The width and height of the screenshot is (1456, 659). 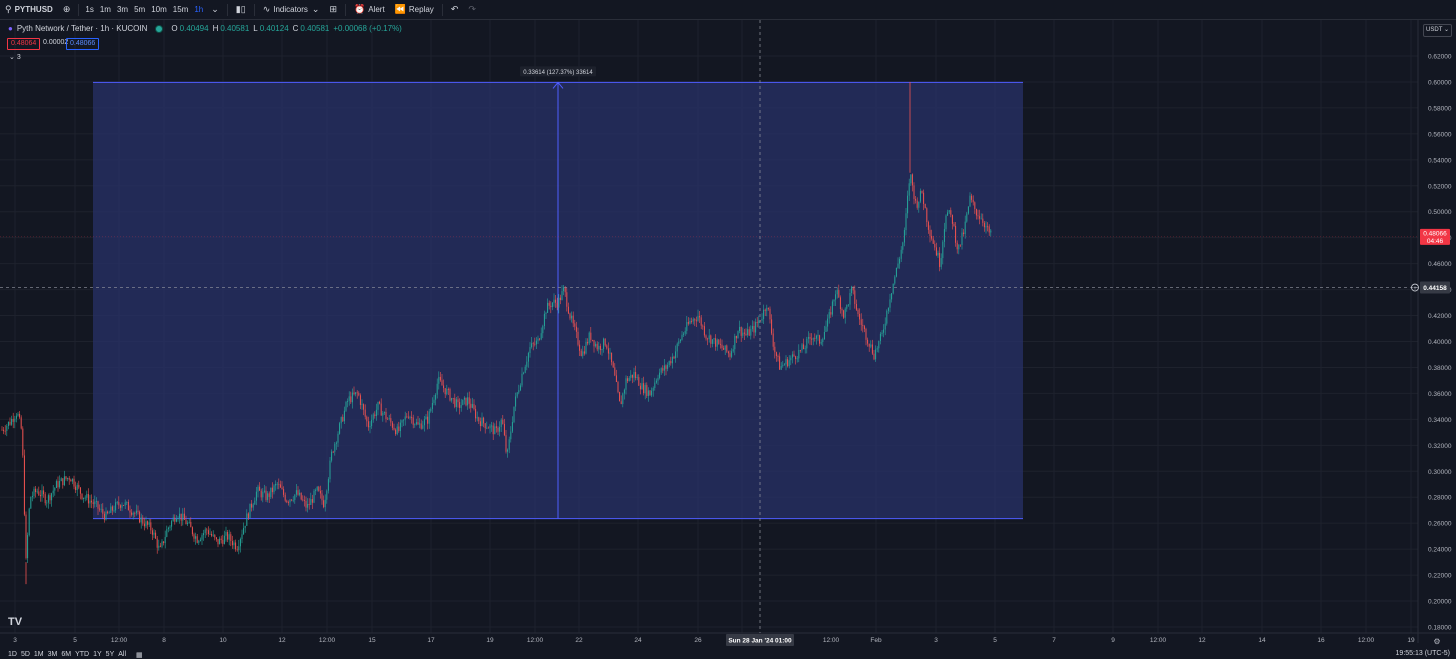 I want to click on candles-icon: ▮▯, so click(x=240, y=9).